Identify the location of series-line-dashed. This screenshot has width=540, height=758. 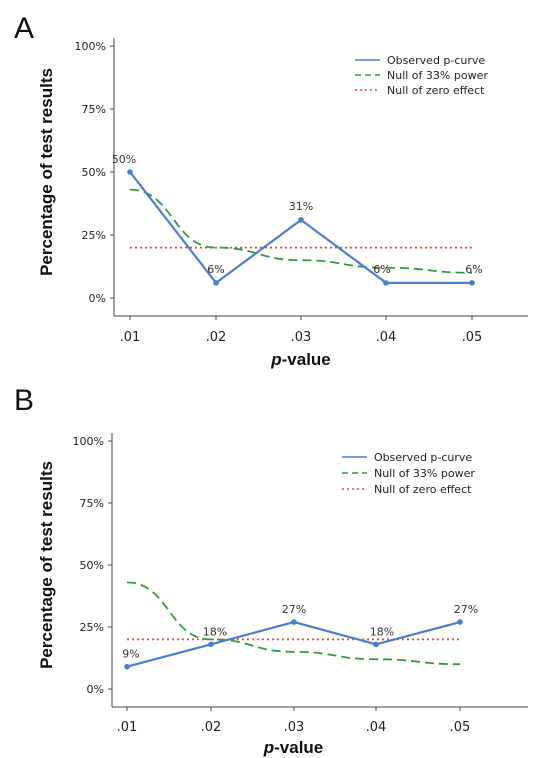
(293, 623).